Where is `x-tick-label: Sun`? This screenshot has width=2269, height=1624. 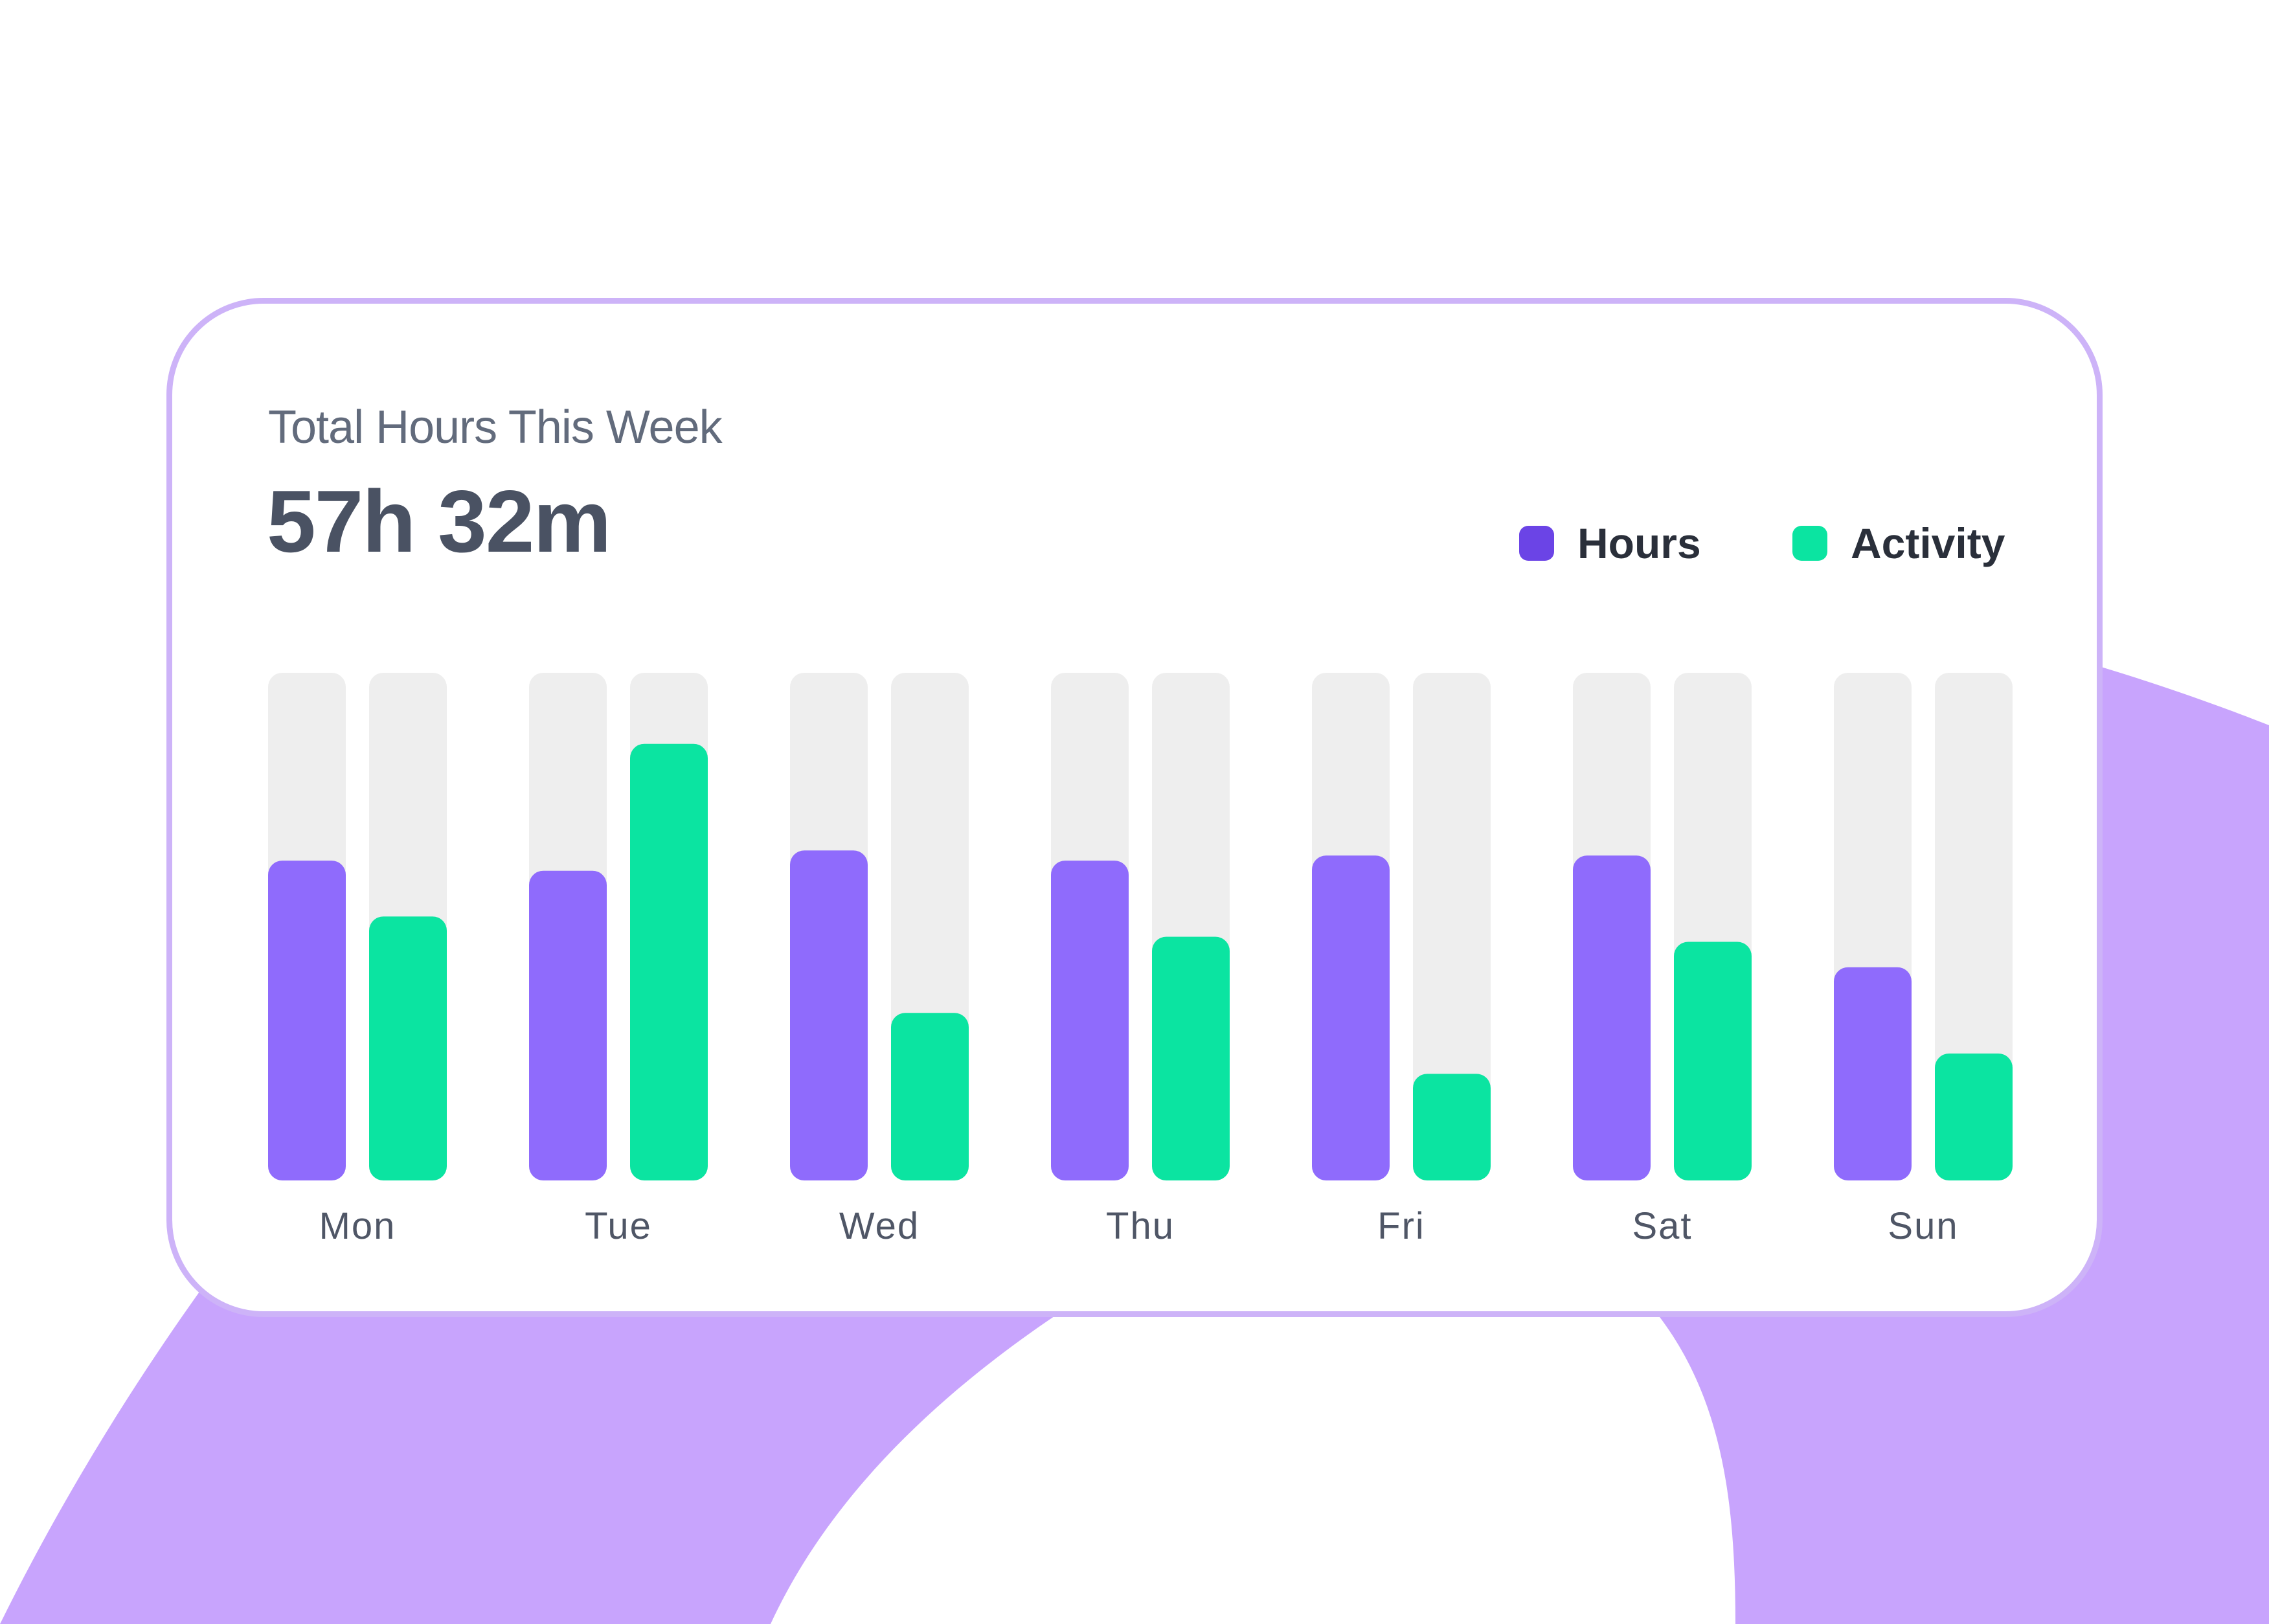 x-tick-label: Sun is located at coordinates (1923, 1226).